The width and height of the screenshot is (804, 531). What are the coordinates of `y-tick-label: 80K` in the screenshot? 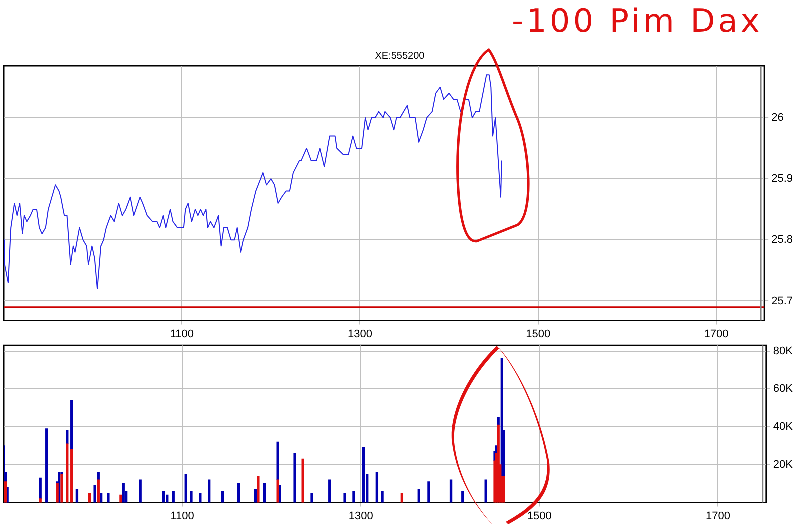 It's located at (783, 351).